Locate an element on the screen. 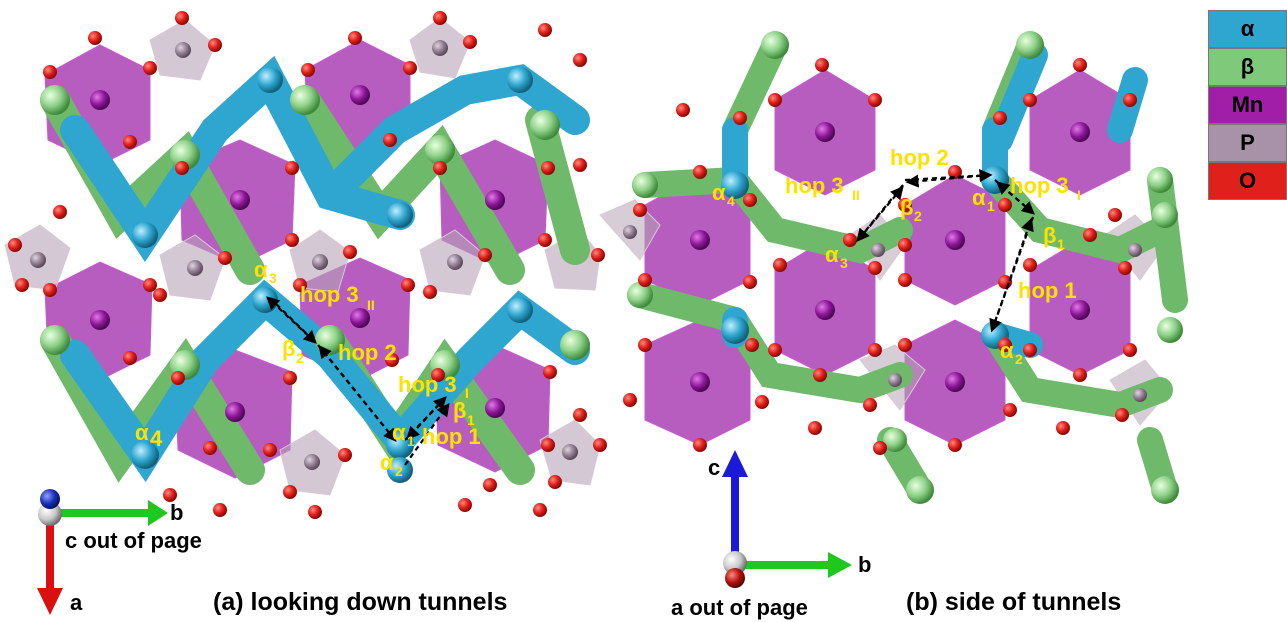  label-alpha1: α is located at coordinates (399, 432).